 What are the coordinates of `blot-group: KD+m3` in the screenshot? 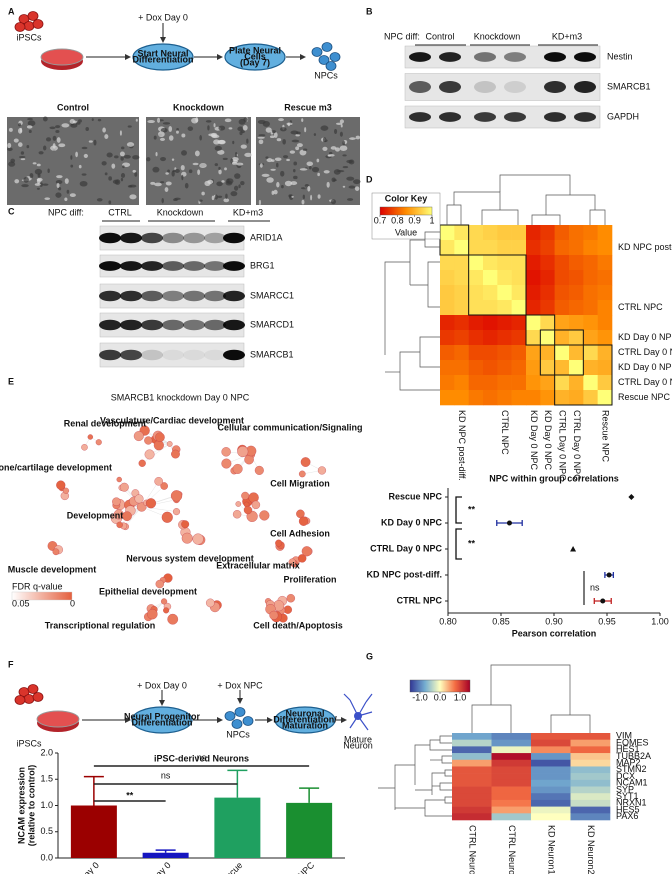 It's located at (567, 36).